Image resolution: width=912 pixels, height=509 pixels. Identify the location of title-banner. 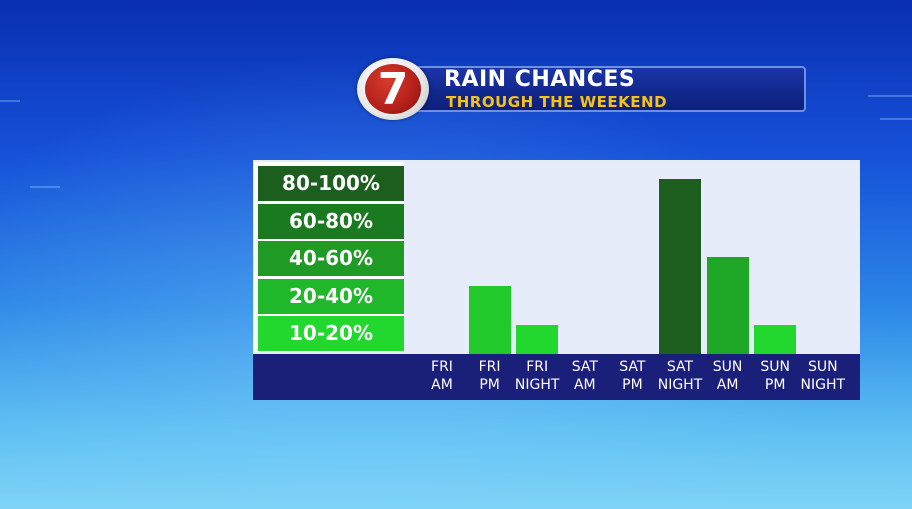
(597, 89).